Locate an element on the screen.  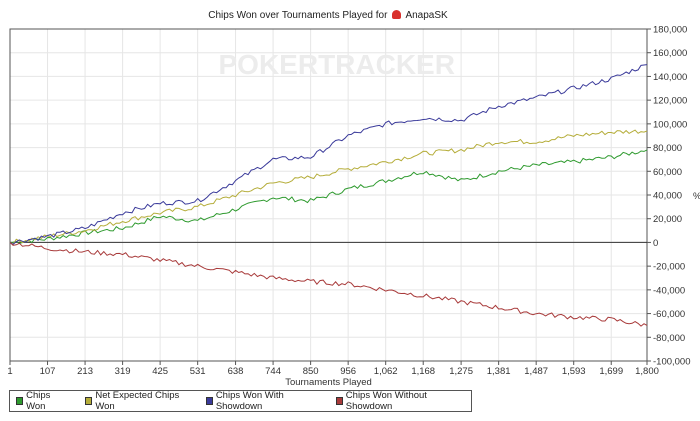
title-text: Chips Won over Tournaments Played for is located at coordinates (298, 15).